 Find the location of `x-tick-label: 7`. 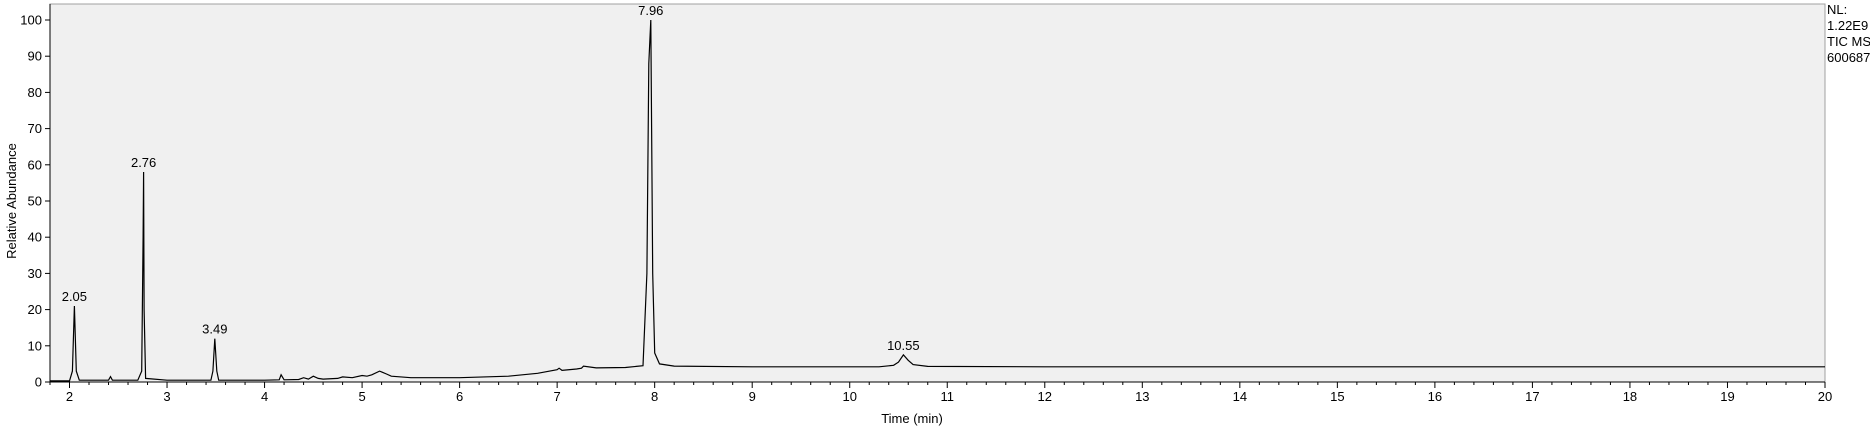

x-tick-label: 7 is located at coordinates (557, 396).